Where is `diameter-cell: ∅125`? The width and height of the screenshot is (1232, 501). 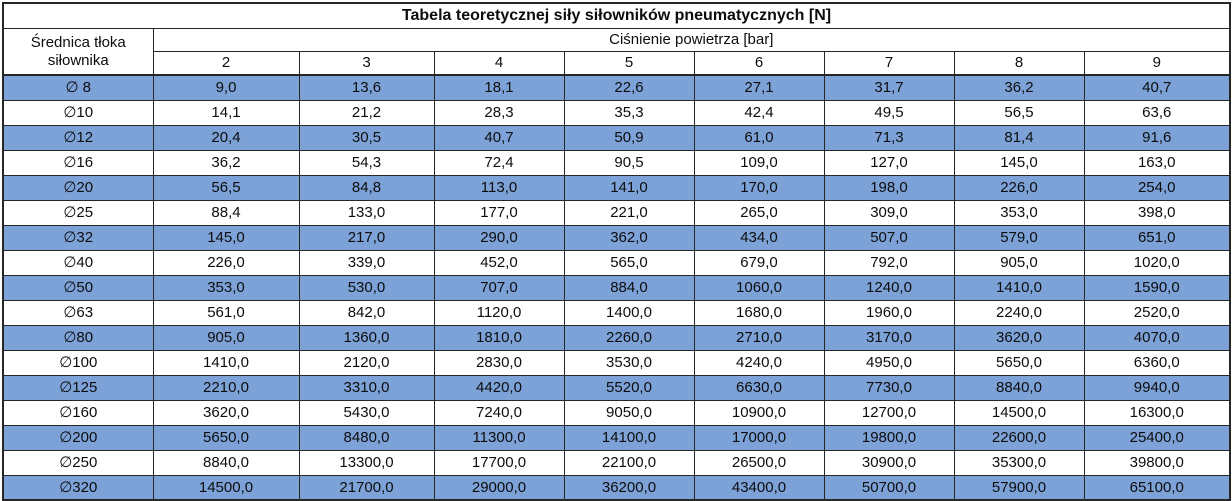
diameter-cell: ∅125 is located at coordinates (78, 387).